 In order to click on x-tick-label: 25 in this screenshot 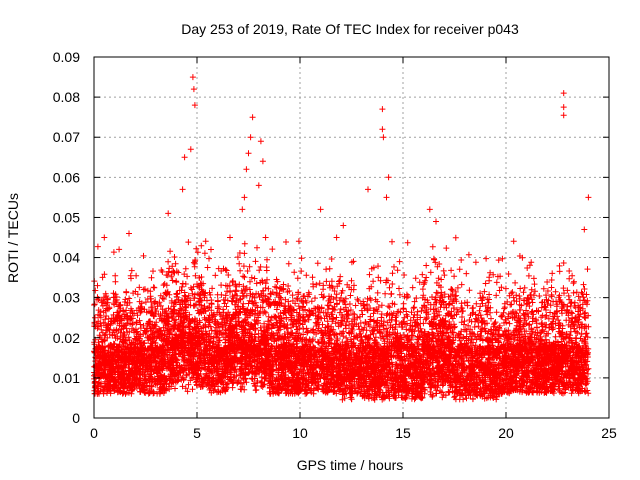, I will do `click(609, 433)`.